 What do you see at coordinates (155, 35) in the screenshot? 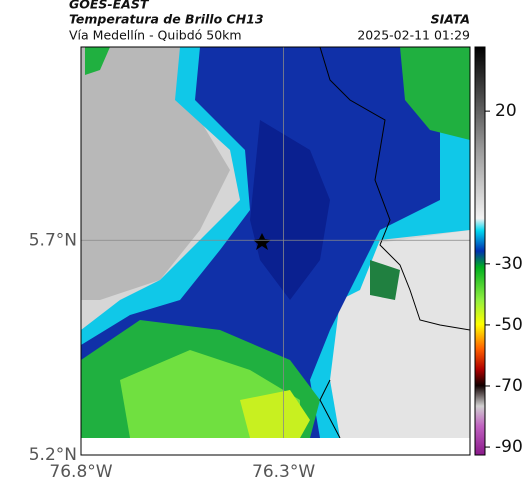
I see `subtitle: Vía Medellín - Quibdó 50km` at bounding box center [155, 35].